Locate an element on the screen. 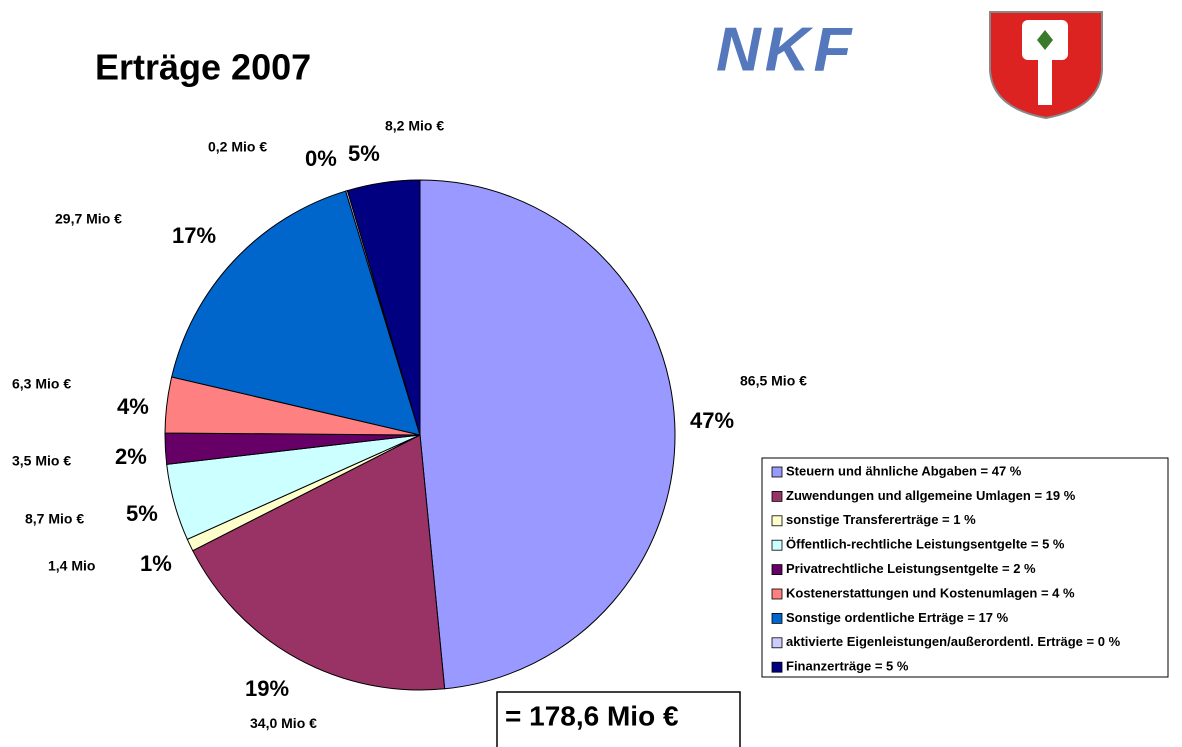 This screenshot has width=1182, height=747. logo: NKF is located at coordinates (785, 49).